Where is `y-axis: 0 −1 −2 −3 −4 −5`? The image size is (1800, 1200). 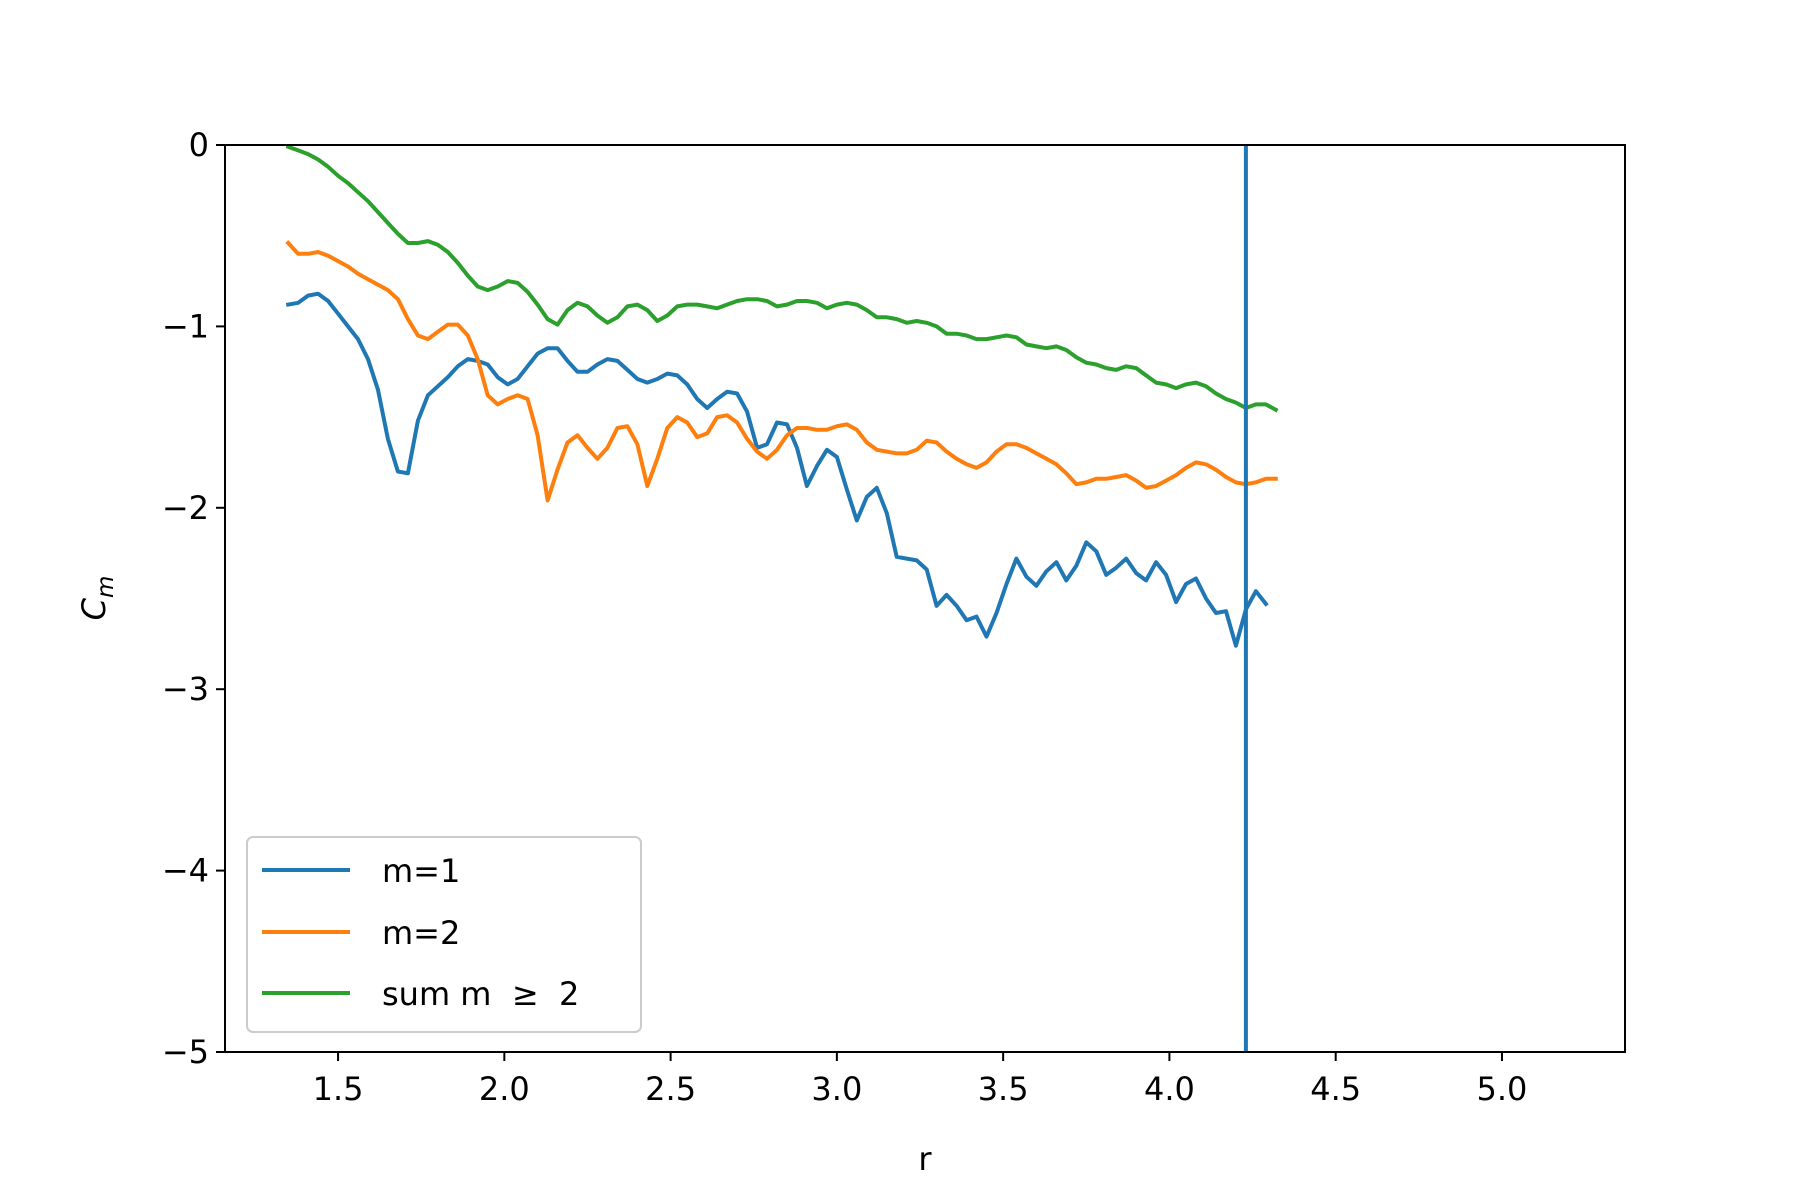 y-axis: 0 −1 −2 −3 −4 −5 is located at coordinates (193, 598).